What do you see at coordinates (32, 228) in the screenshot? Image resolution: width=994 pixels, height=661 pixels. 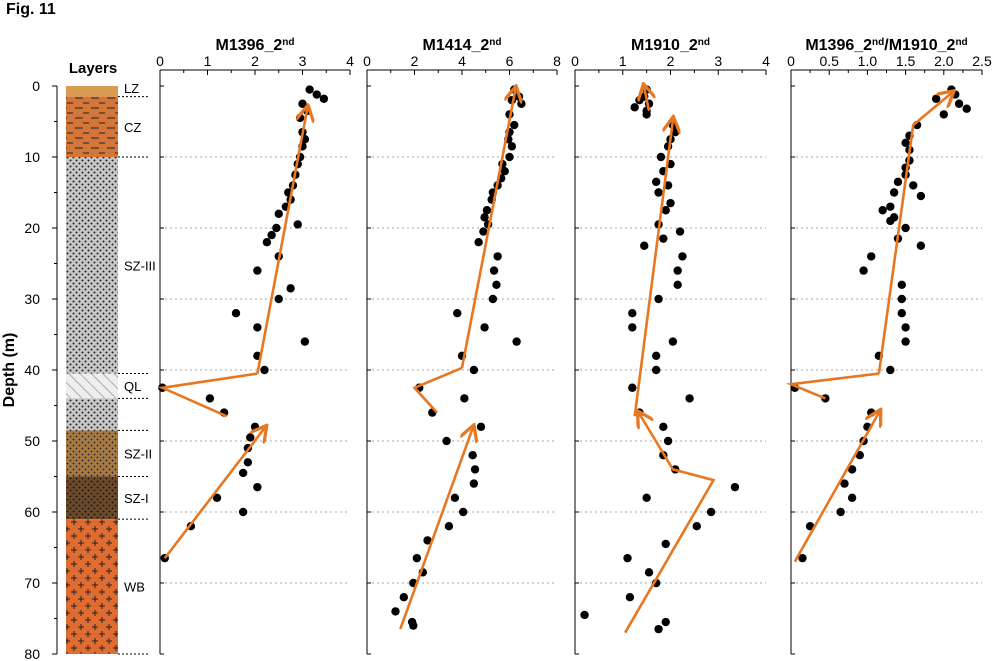 I see `depth-tick-label: 20` at bounding box center [32, 228].